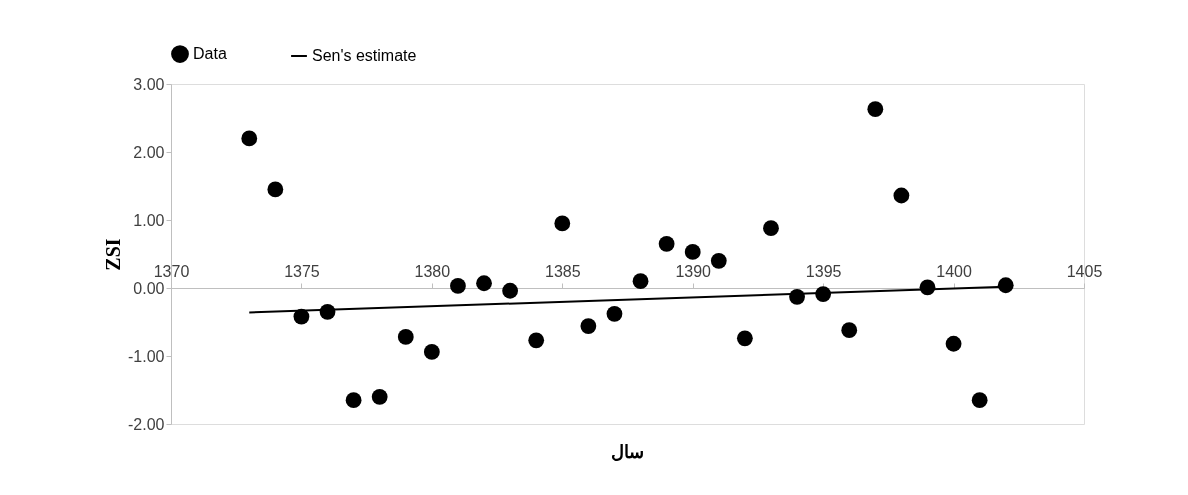 This screenshot has height=495, width=1188. I want to click on x-tick-label: 1400, so click(954, 271).